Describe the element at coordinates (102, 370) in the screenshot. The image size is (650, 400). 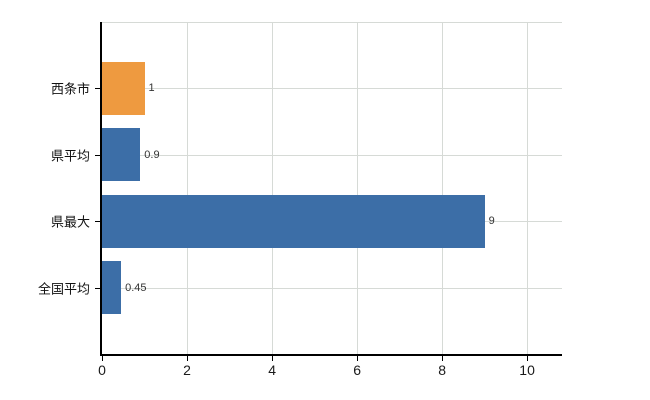
I see `x-axis-tick-label: 0` at that location.